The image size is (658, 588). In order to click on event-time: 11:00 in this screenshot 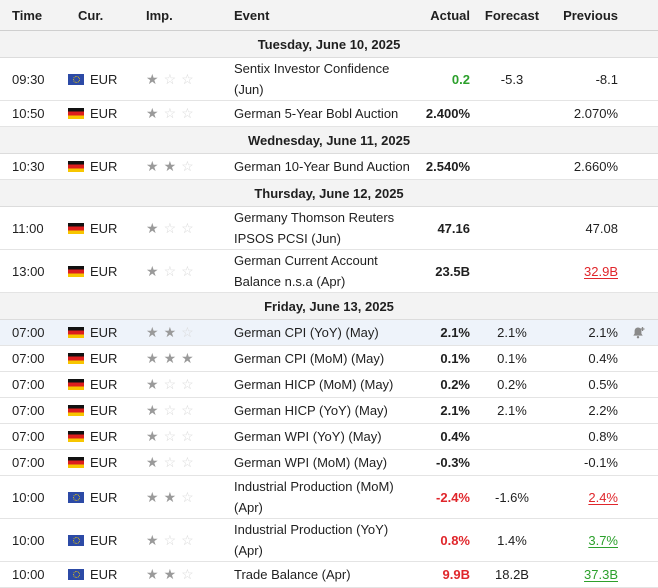, I will do `click(34, 228)`.